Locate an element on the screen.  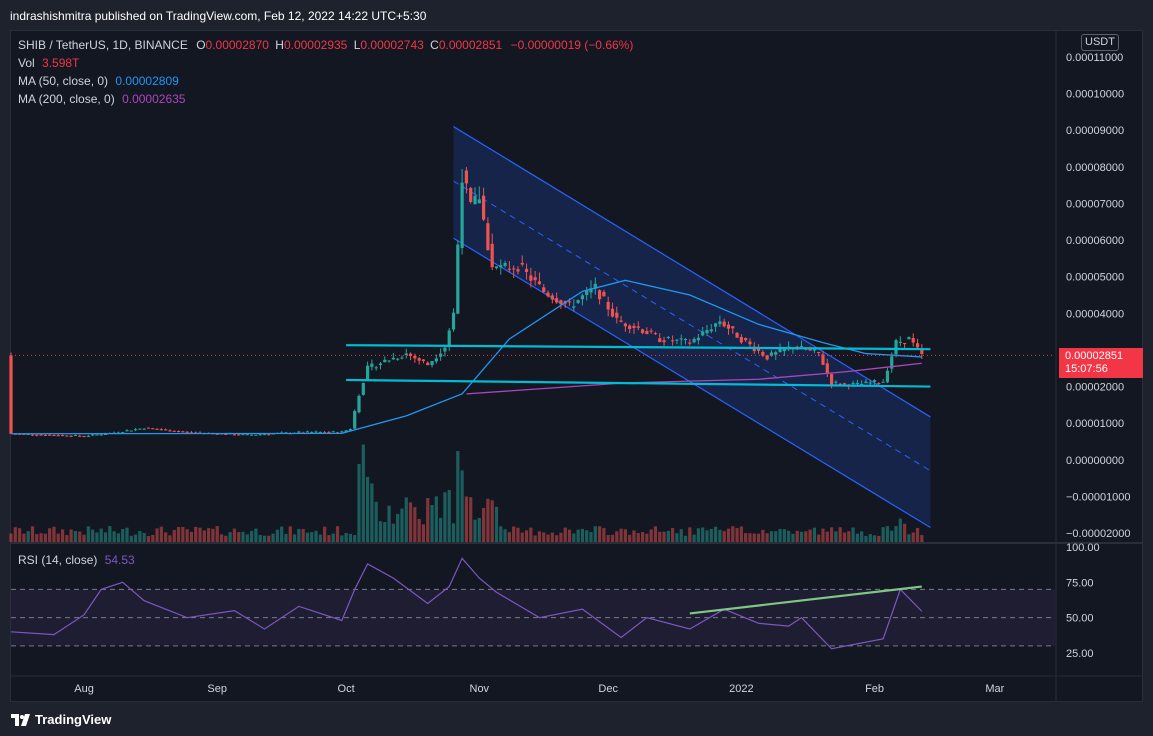
volume-value: 3.598T is located at coordinates (61, 63).